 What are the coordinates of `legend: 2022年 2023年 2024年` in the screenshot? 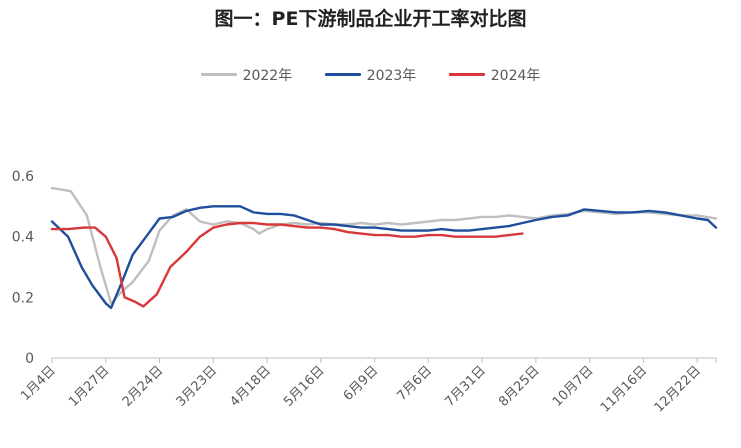 It's located at (370, 74).